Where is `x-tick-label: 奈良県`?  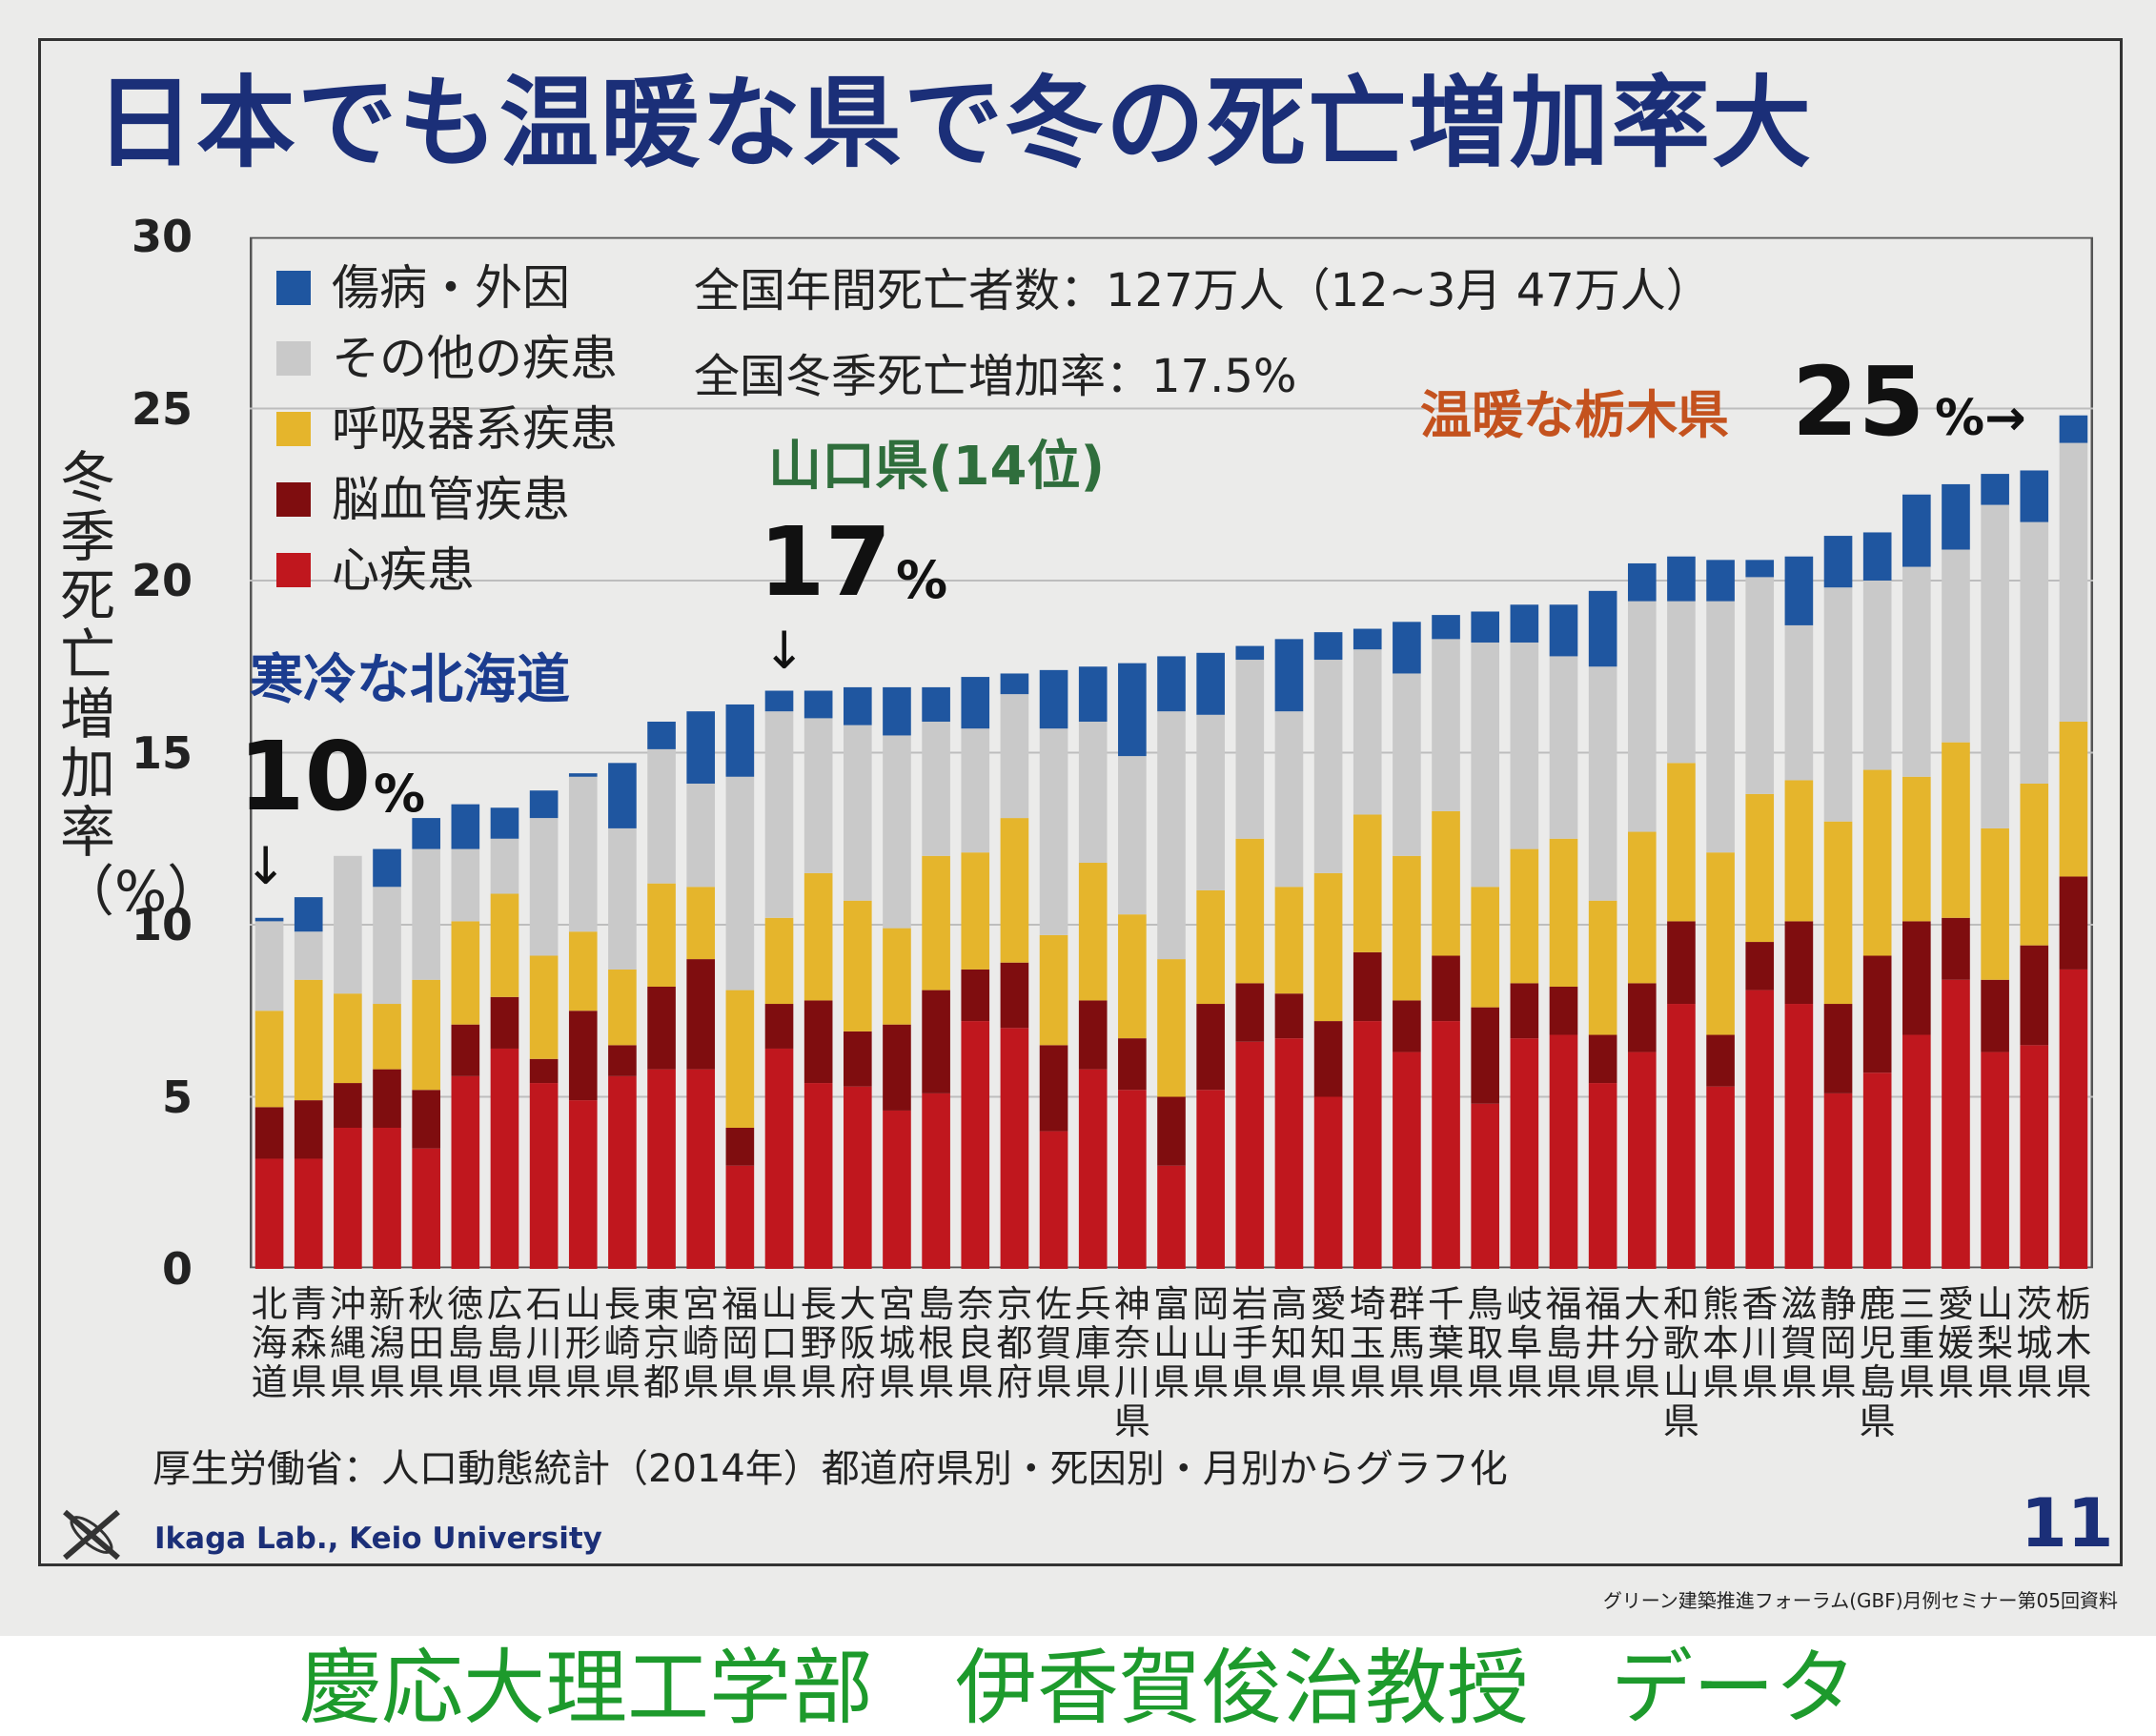
x-tick-label: 奈良県 is located at coordinates (976, 1343).